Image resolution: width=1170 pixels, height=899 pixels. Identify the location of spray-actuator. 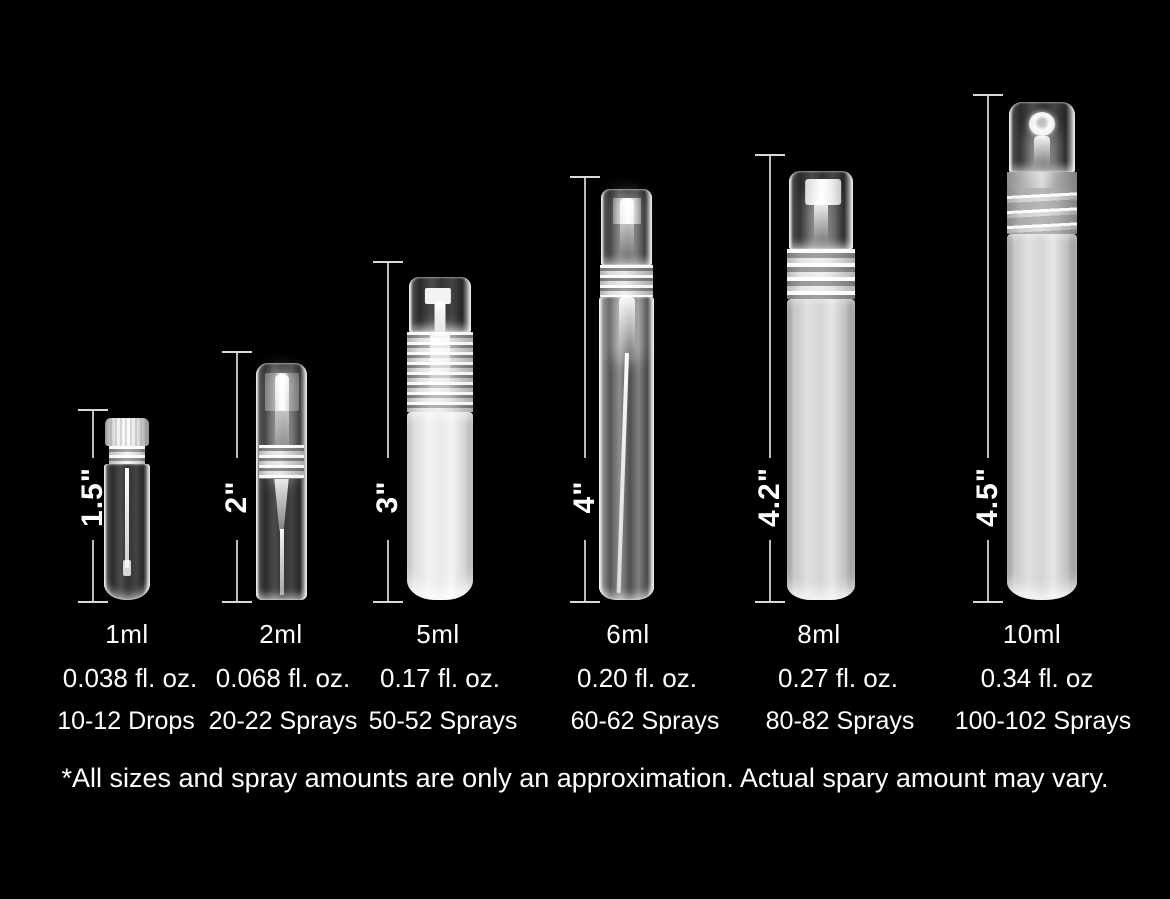
(823, 192).